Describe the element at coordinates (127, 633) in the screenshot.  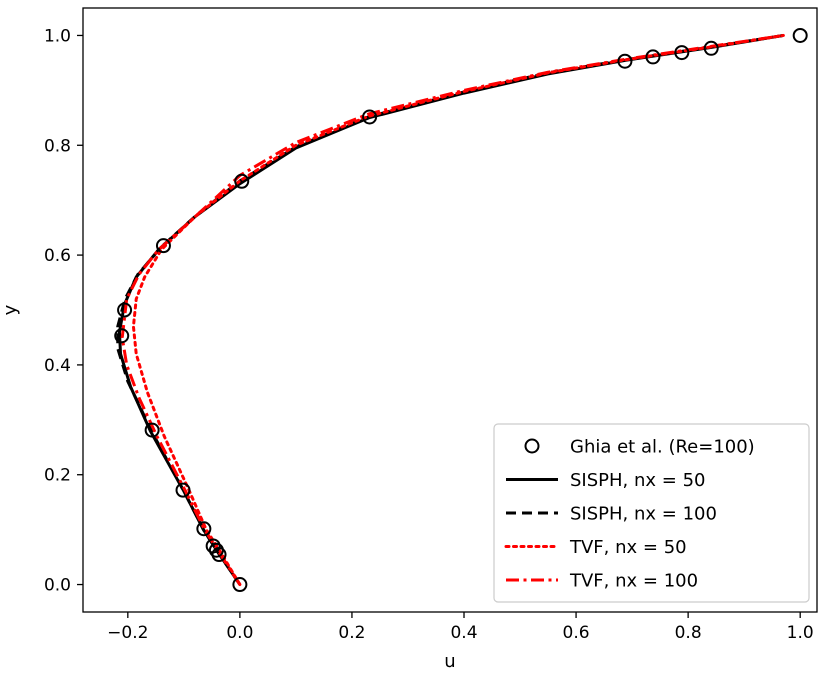
I see `x-tick-label: −0.2` at that location.